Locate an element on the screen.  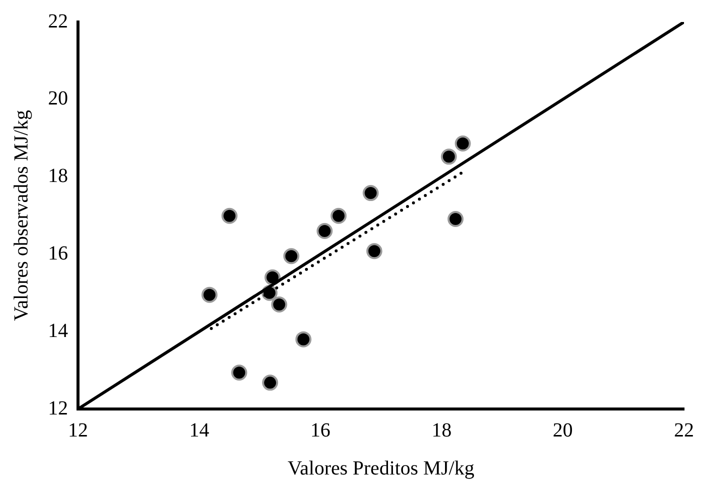
x-tick-label: 14 is located at coordinates (199, 430).